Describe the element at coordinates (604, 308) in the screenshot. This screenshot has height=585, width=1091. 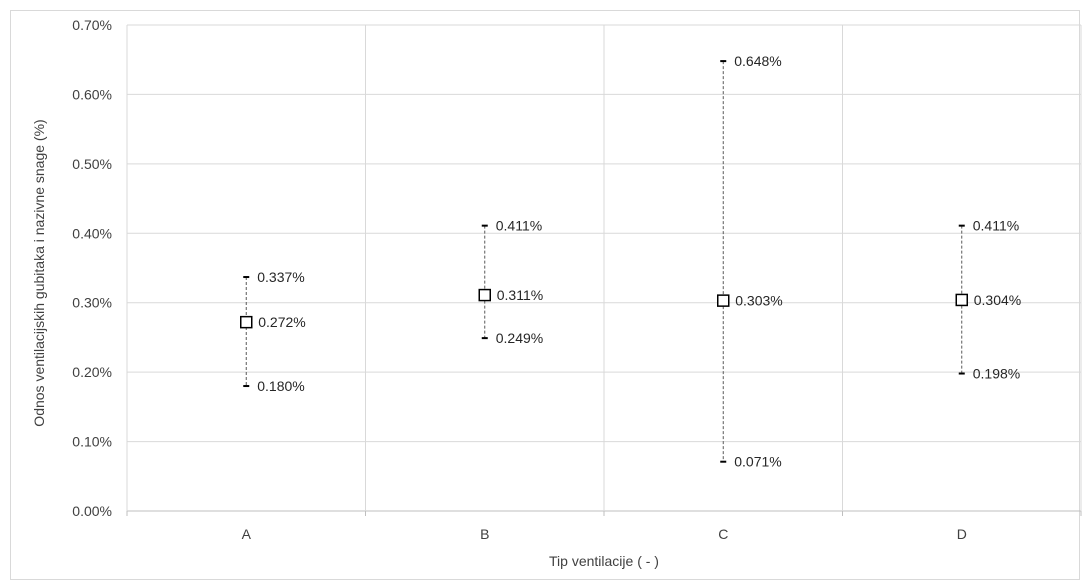
I see `markers` at that location.